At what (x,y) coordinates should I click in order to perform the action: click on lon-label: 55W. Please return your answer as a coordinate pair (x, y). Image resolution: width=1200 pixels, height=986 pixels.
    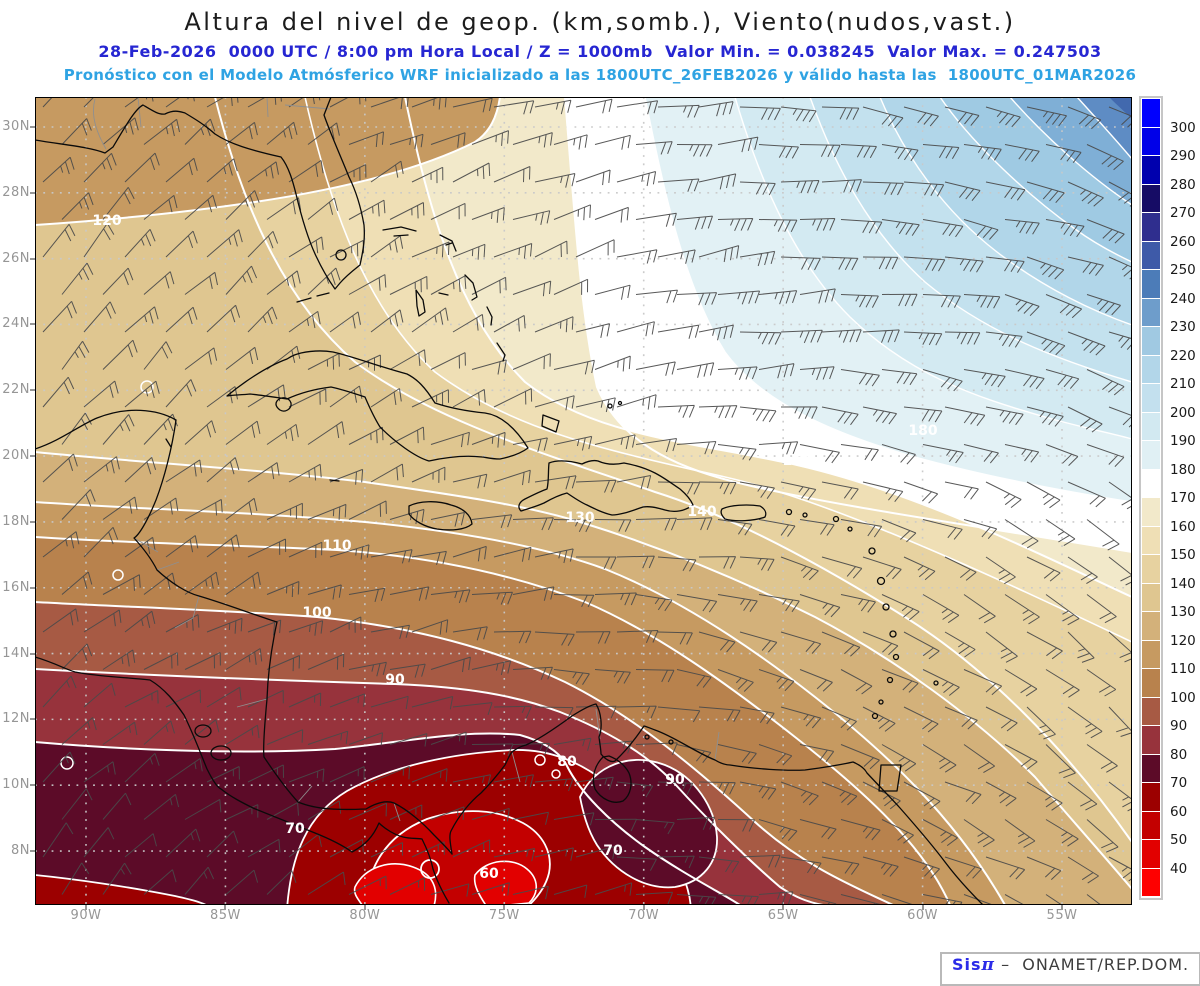
    Looking at the image, I should click on (1062, 915).